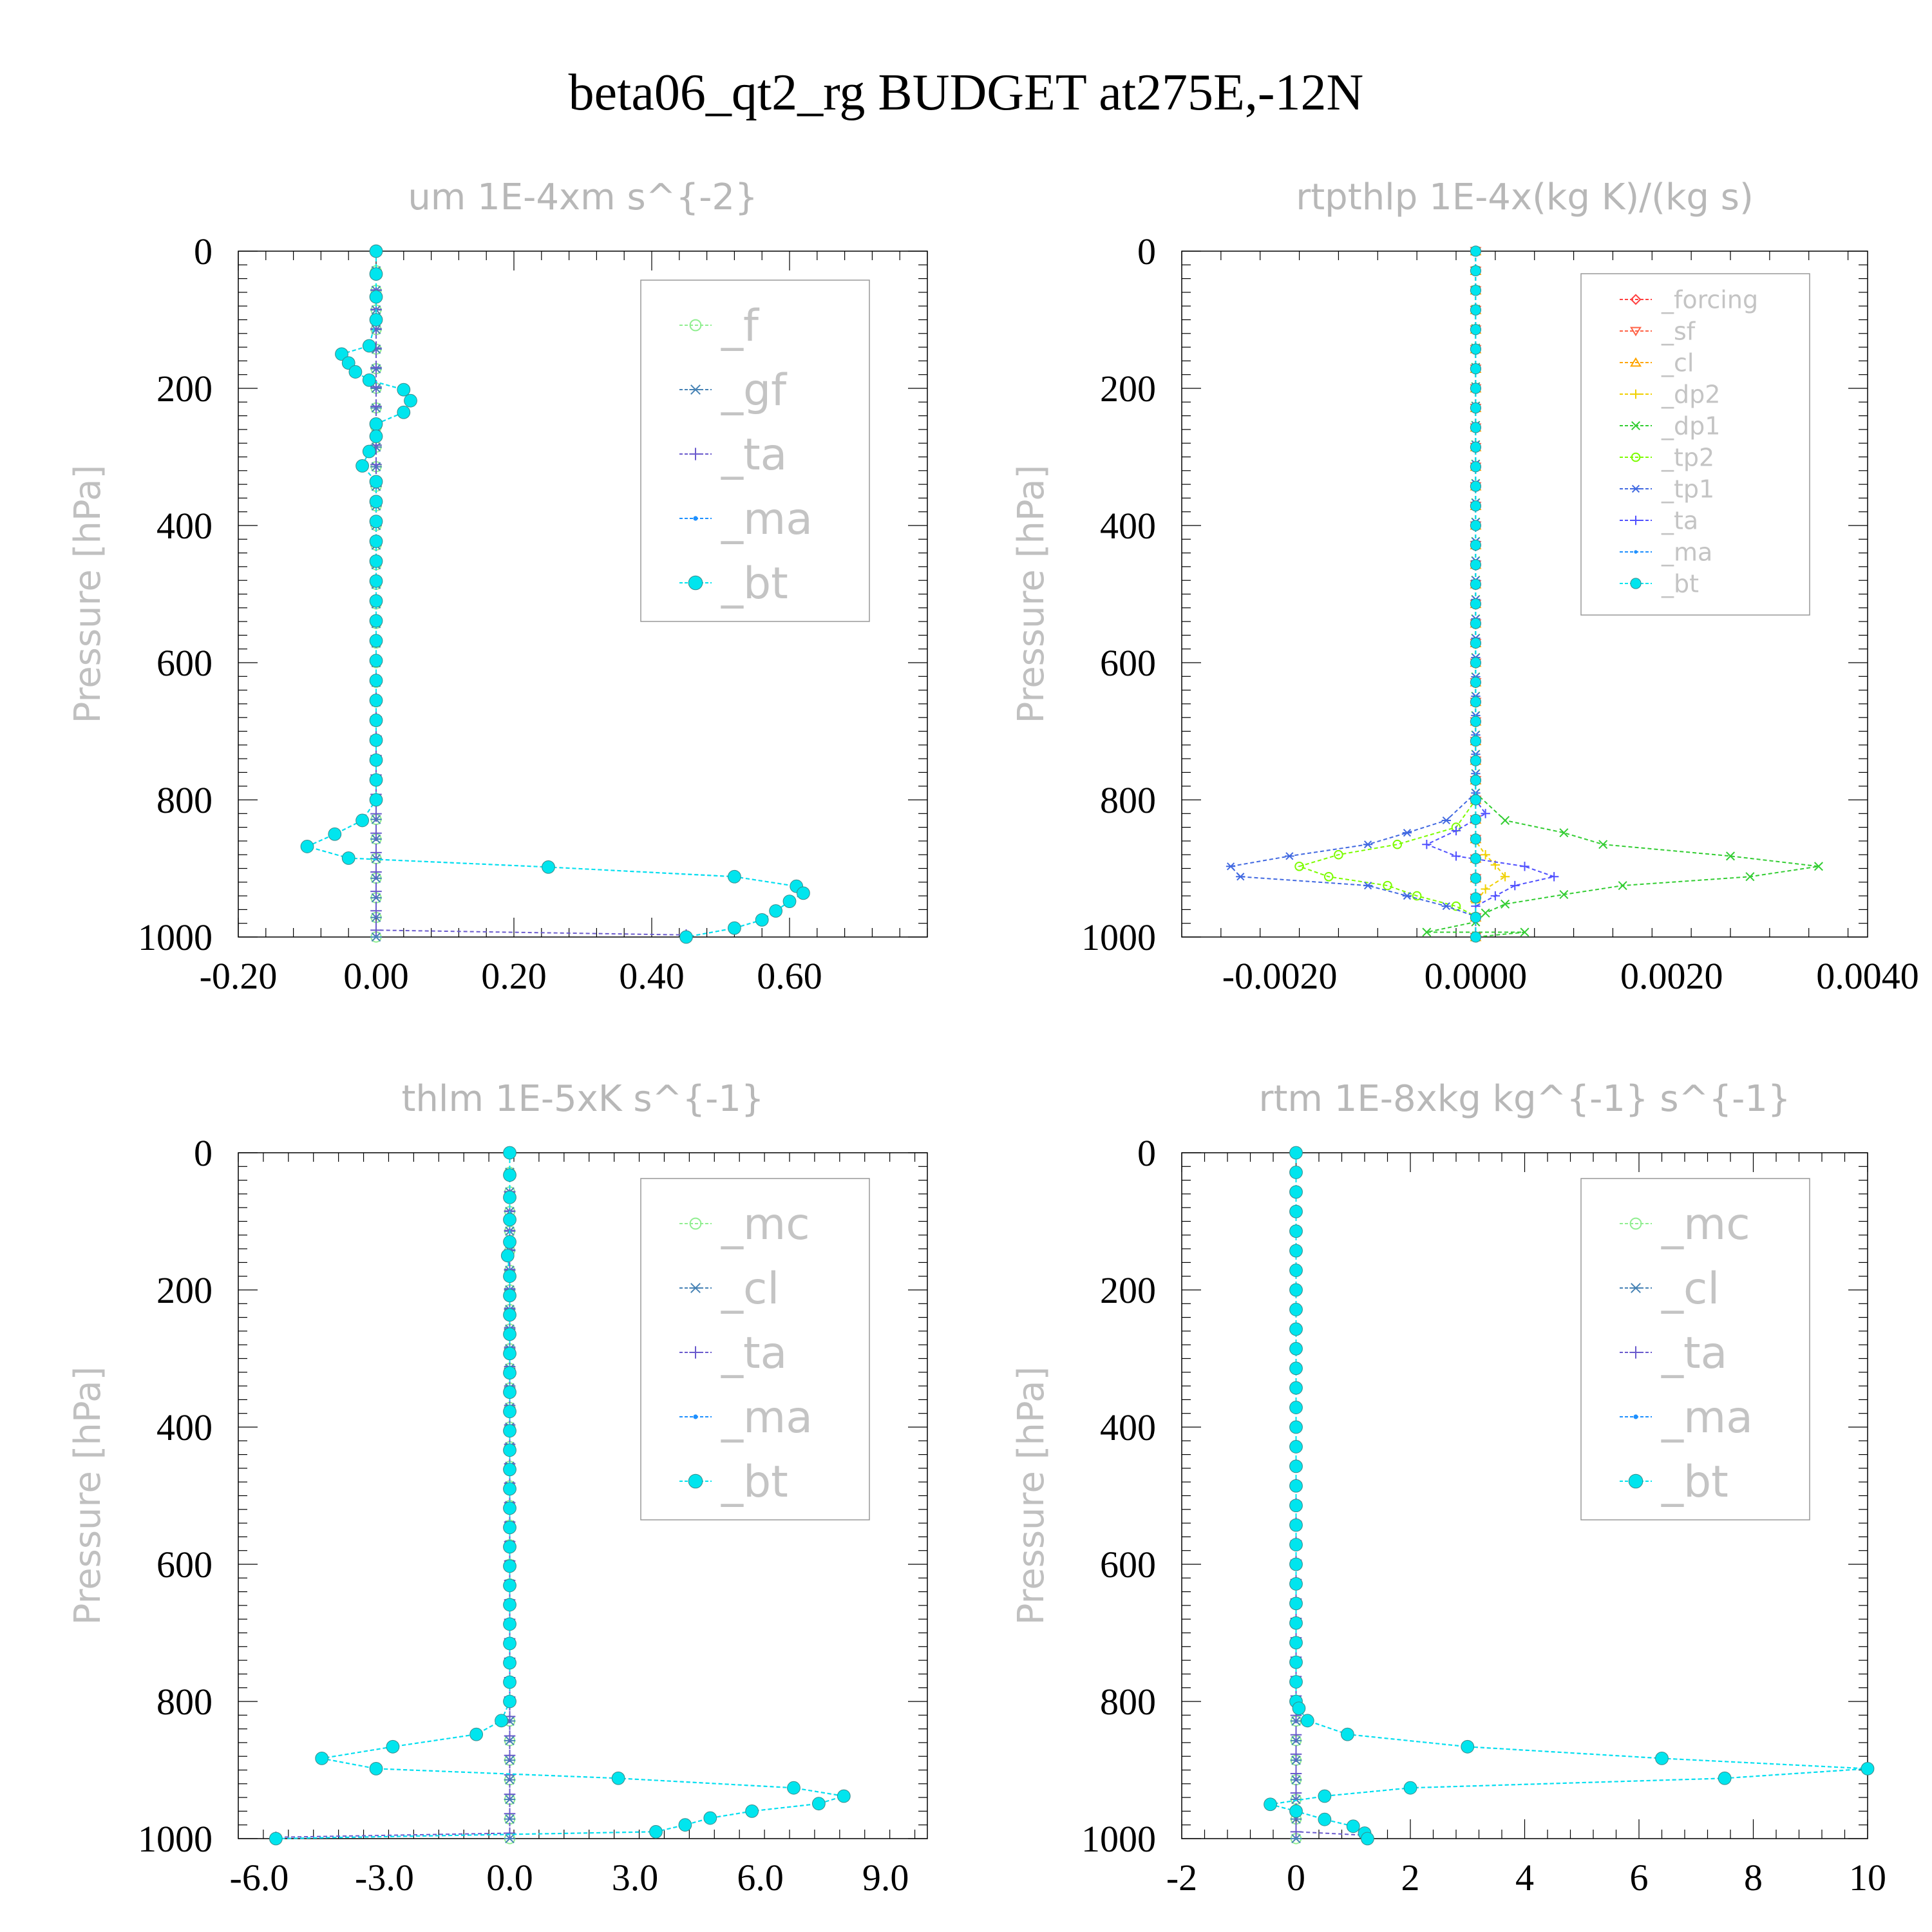 The height and width of the screenshot is (1932, 1932). What do you see at coordinates (733, 1482) in the screenshot?
I see `legend-entry: _bt` at bounding box center [733, 1482].